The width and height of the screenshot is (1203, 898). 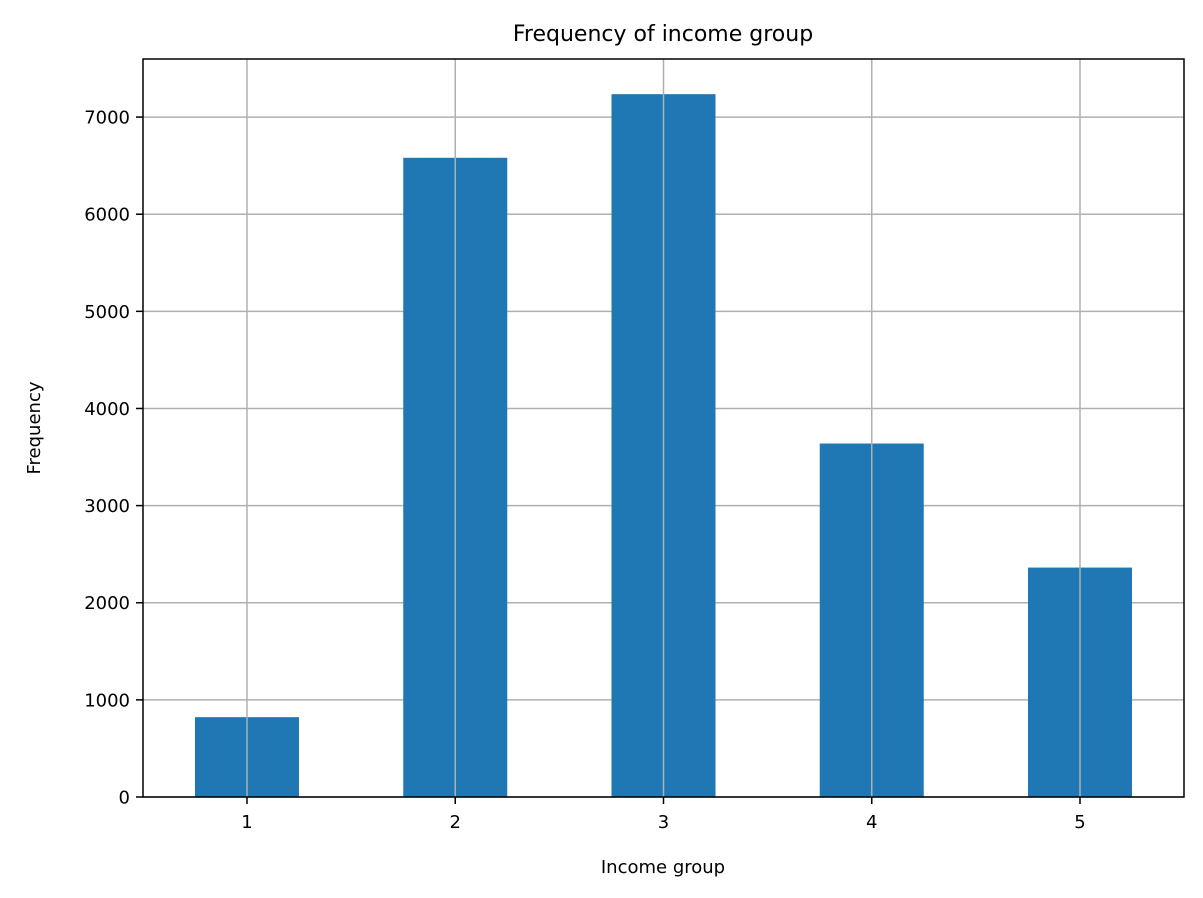 I want to click on y-tick-label: 1000, so click(x=107, y=700).